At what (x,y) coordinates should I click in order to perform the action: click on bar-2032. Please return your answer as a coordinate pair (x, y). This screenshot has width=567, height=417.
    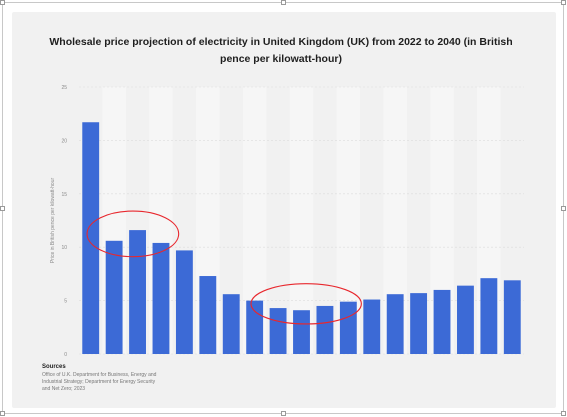
    Looking at the image, I should click on (325, 329).